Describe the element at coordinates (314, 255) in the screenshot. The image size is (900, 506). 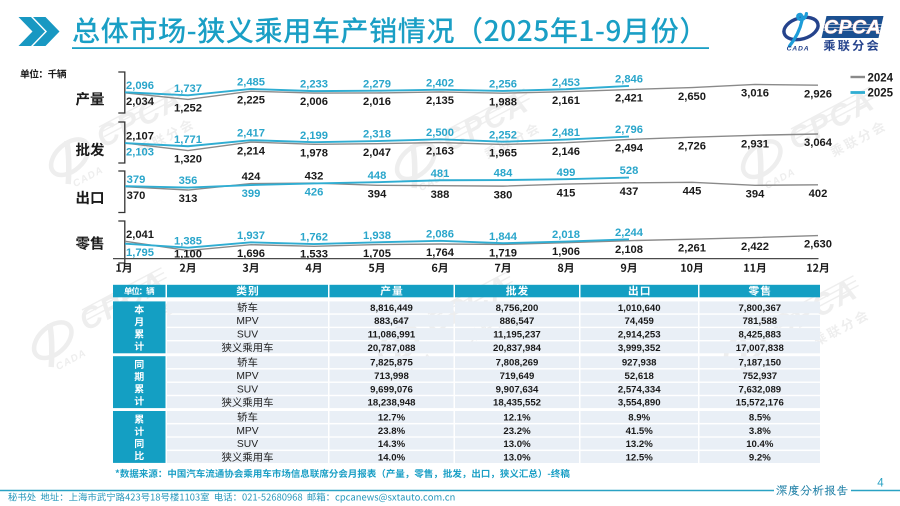
I see `svg-text: 1,533` at that location.